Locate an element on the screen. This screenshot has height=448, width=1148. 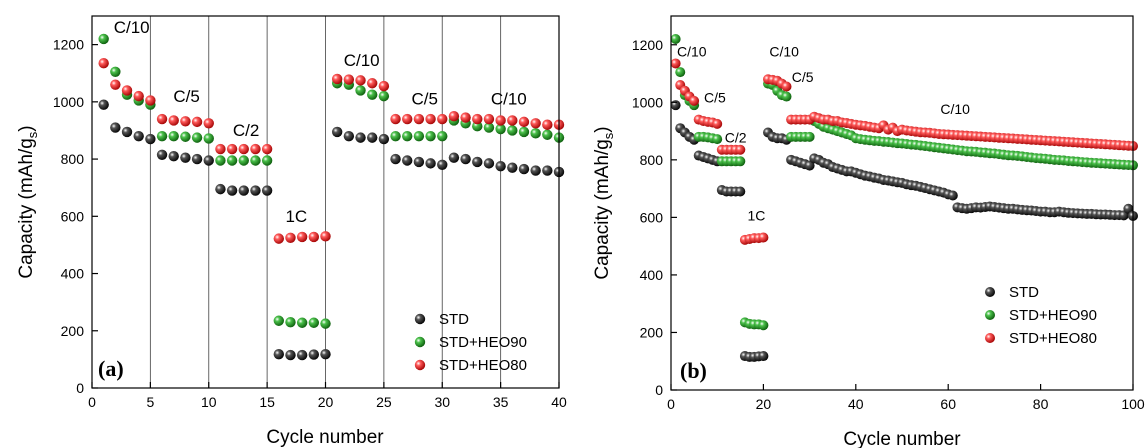
panel-b-rate-label-4: C/10 is located at coordinates (784, 51).